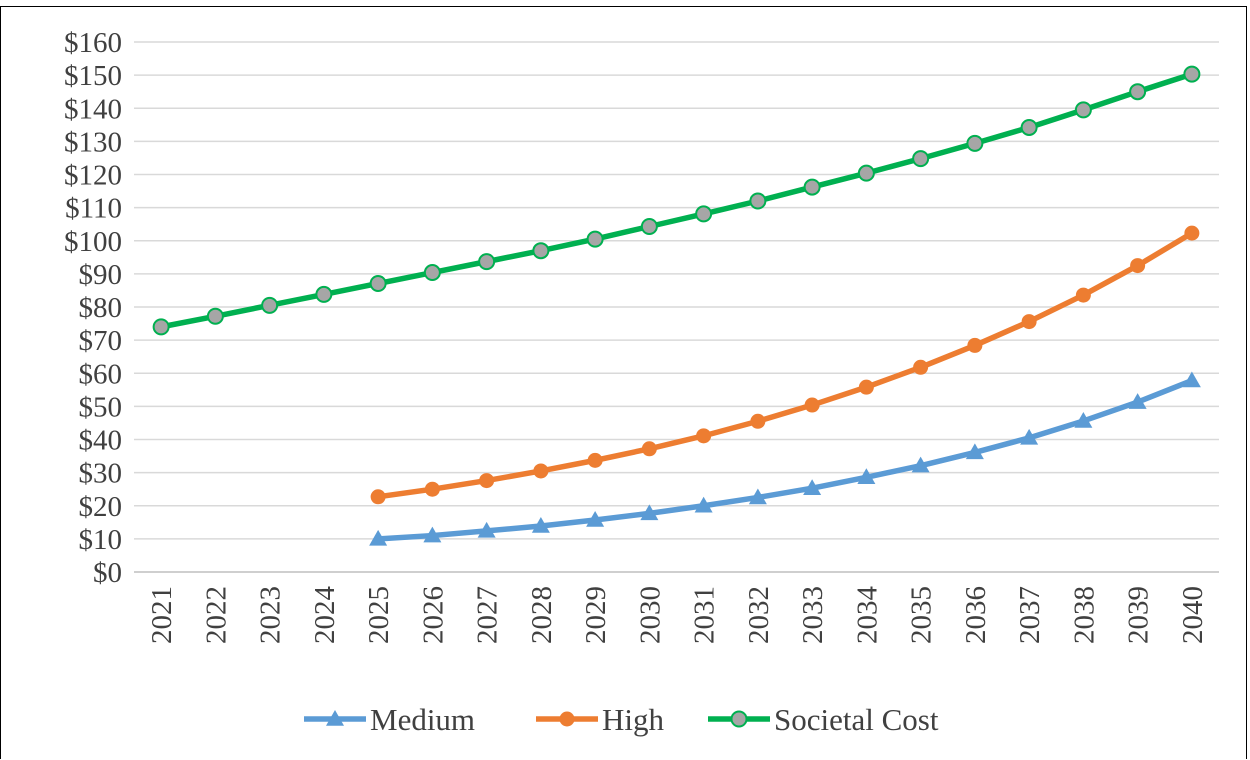  I want to click on x-tick-label: 2026, so click(433, 615).